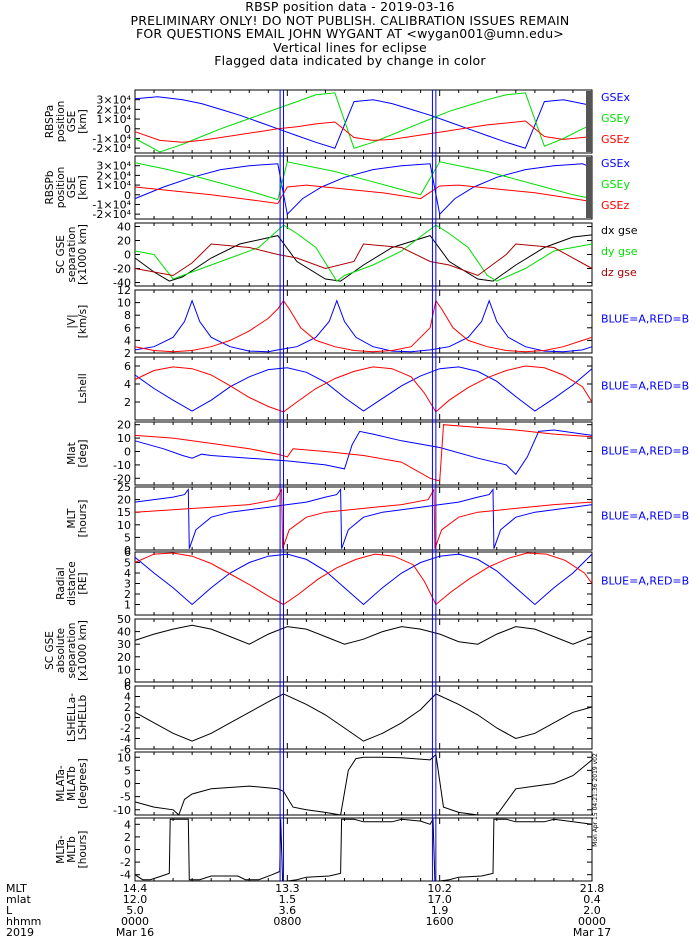 Image resolution: width=700 pixels, height=950 pixels. I want to click on y-axis-label: [RE], so click(83, 583).